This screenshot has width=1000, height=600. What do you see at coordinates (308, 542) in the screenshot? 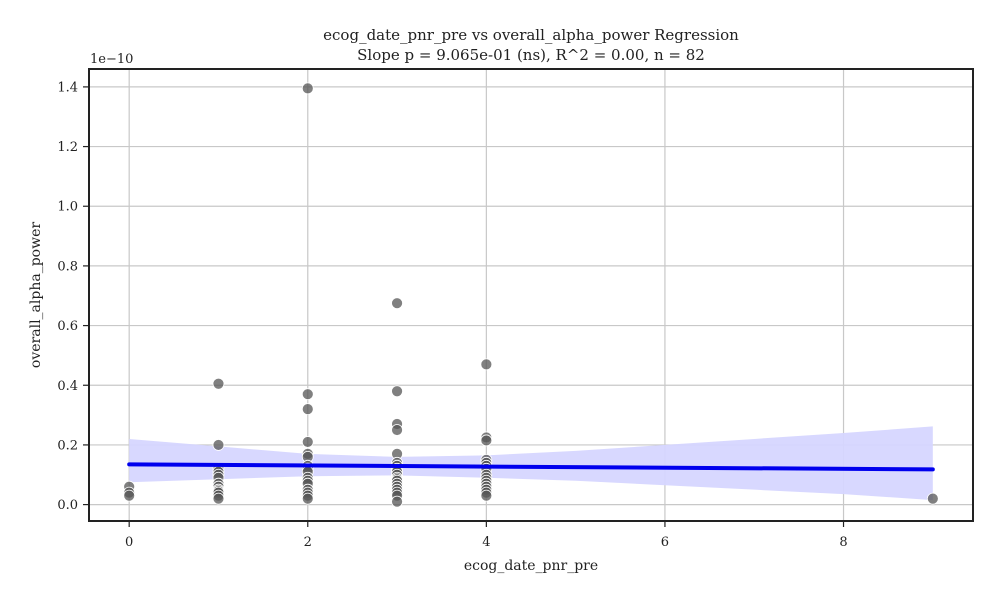
I see `x-tick-label: 2` at bounding box center [308, 542].